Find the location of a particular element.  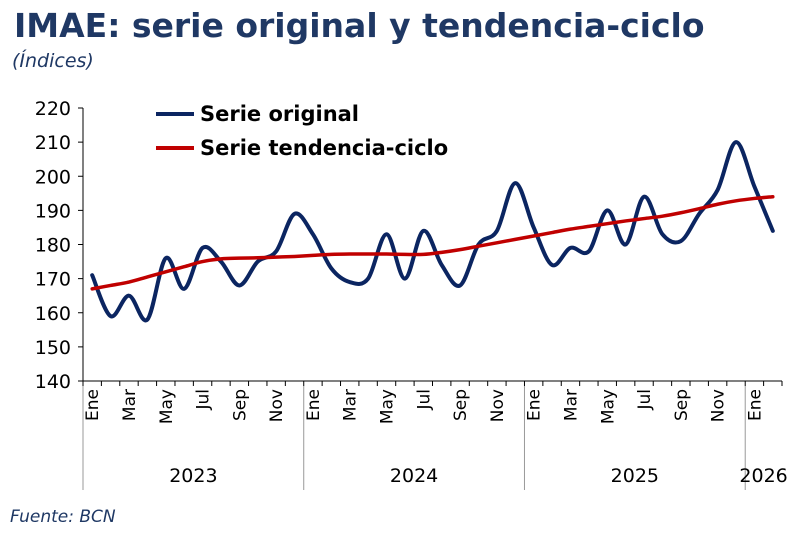

legend-label-original: Serie original is located at coordinates (279, 114).